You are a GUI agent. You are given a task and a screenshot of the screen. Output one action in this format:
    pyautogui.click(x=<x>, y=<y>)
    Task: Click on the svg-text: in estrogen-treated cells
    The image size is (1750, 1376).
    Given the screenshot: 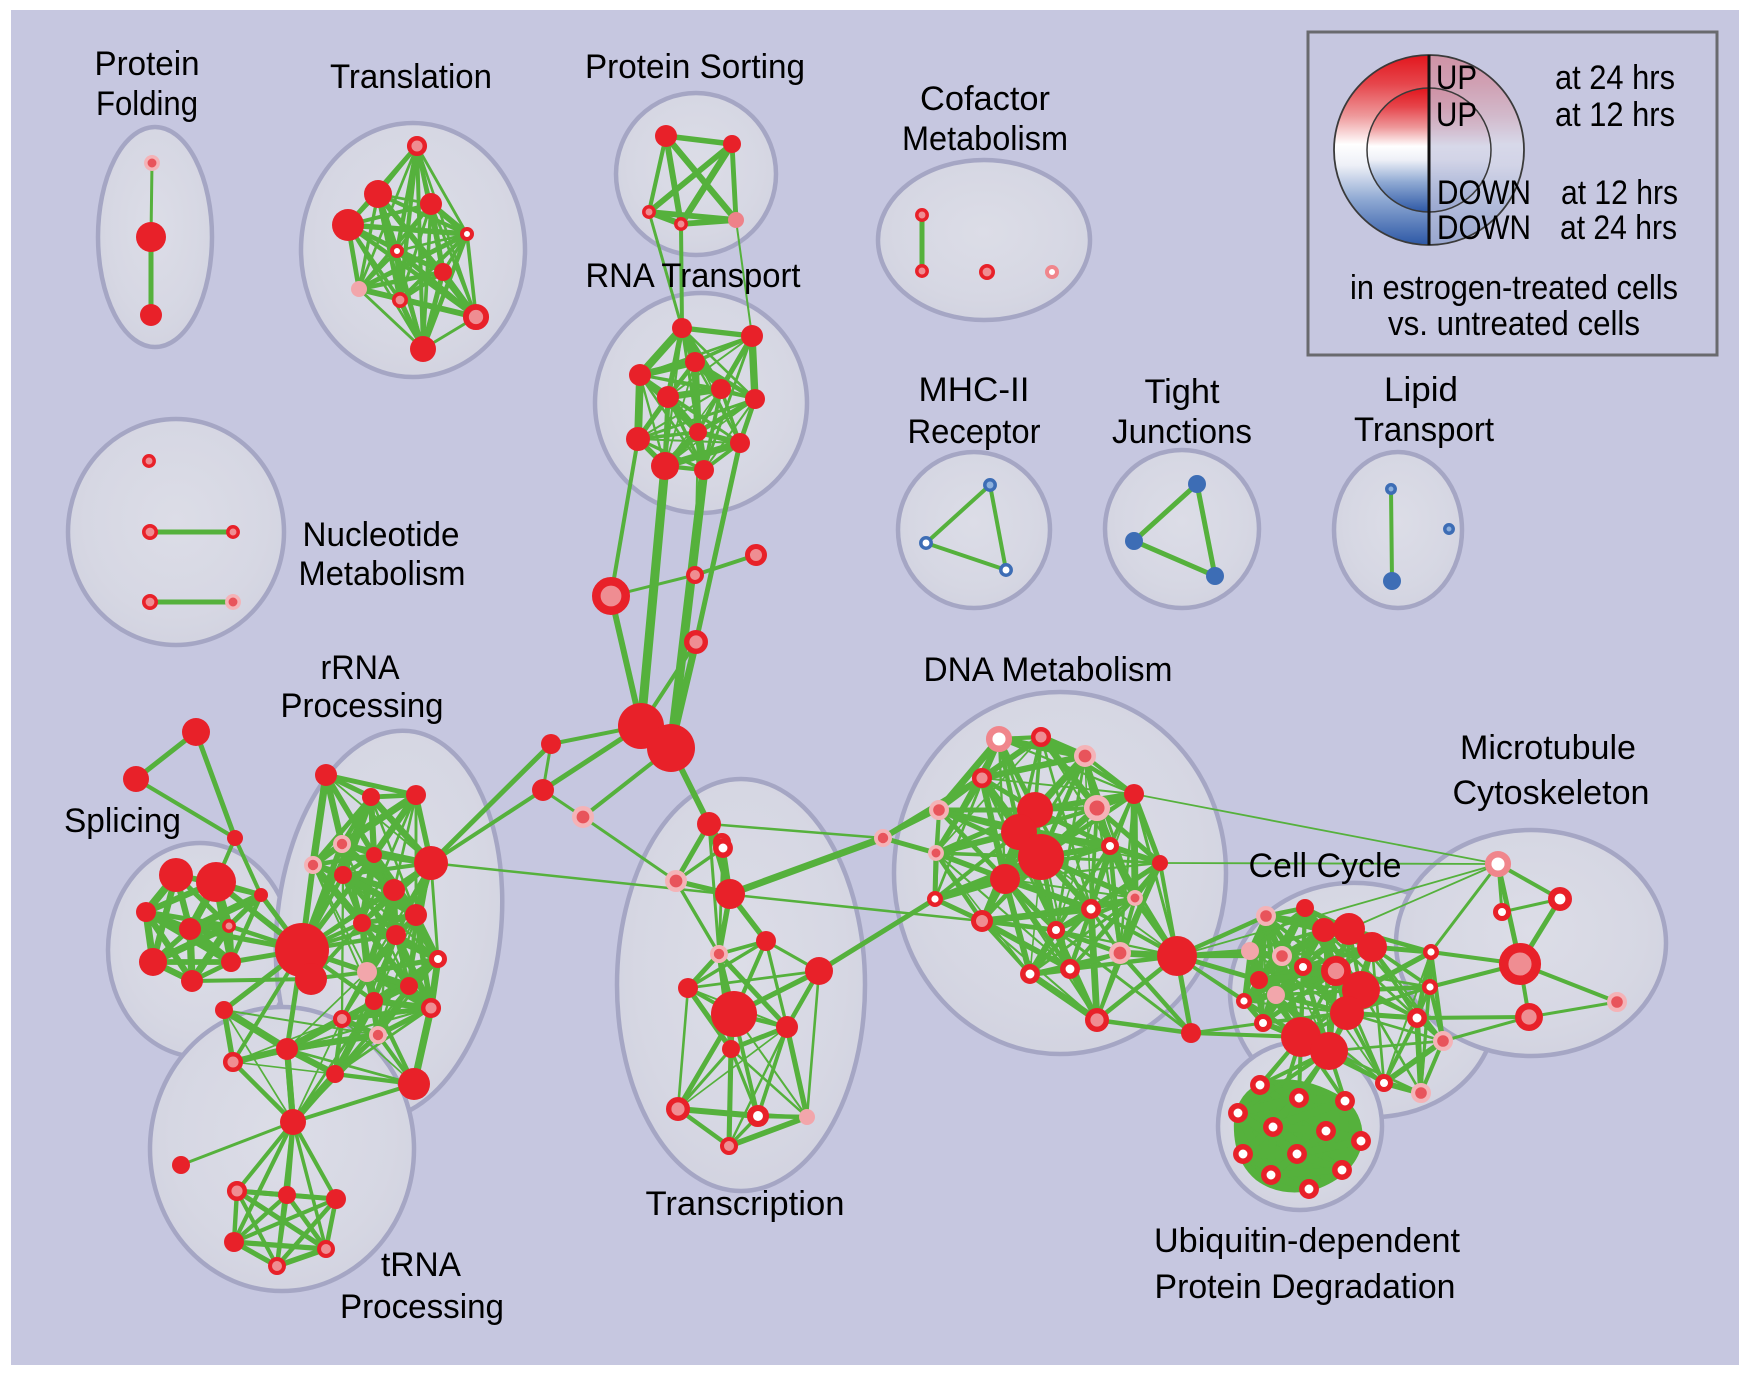 What is the action you would take?
    pyautogui.click(x=1514, y=288)
    